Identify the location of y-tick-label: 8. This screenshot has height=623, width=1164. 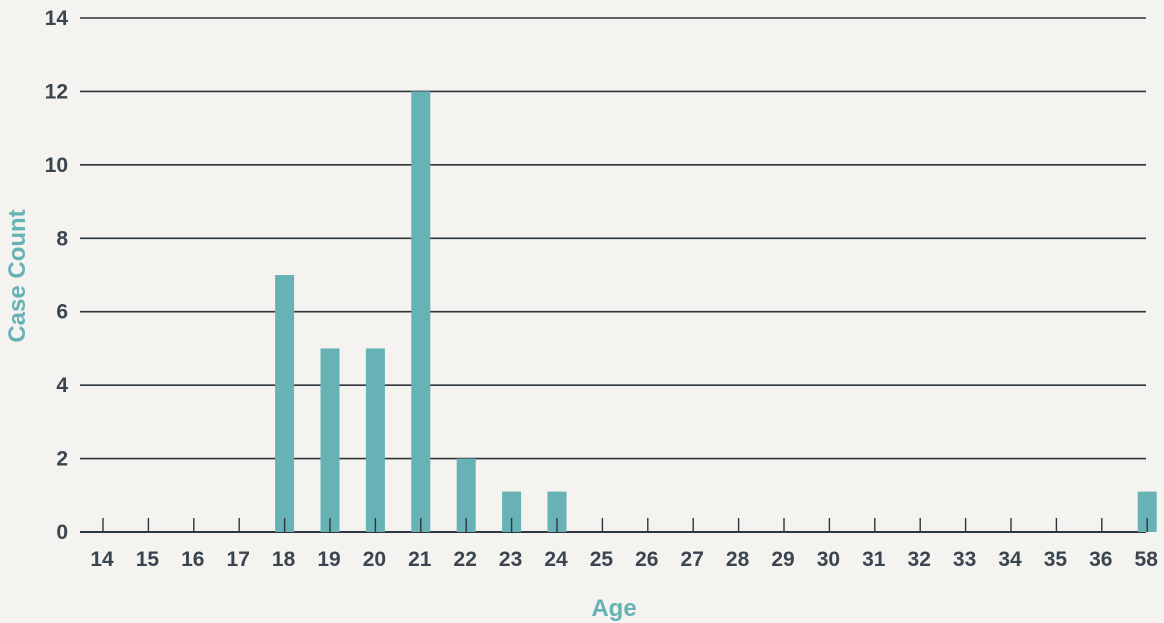
(62, 238).